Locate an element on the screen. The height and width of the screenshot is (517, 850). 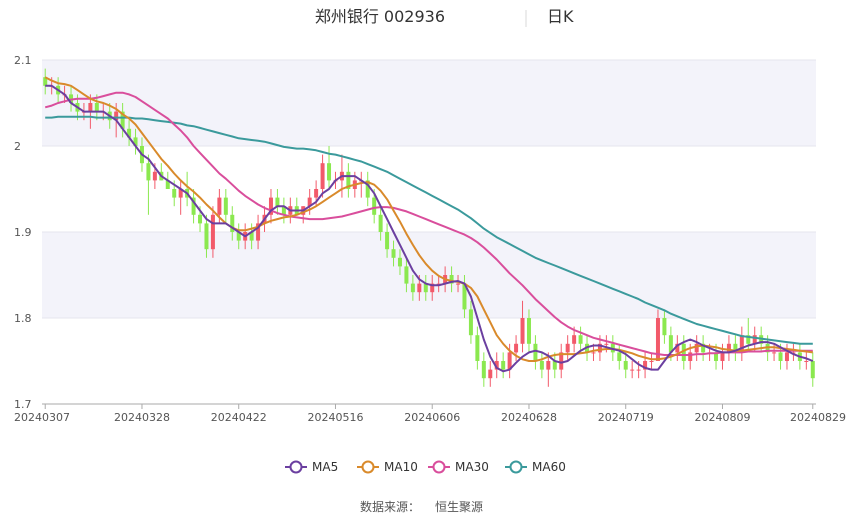
period-label: 日K is located at coordinates (560, 16).